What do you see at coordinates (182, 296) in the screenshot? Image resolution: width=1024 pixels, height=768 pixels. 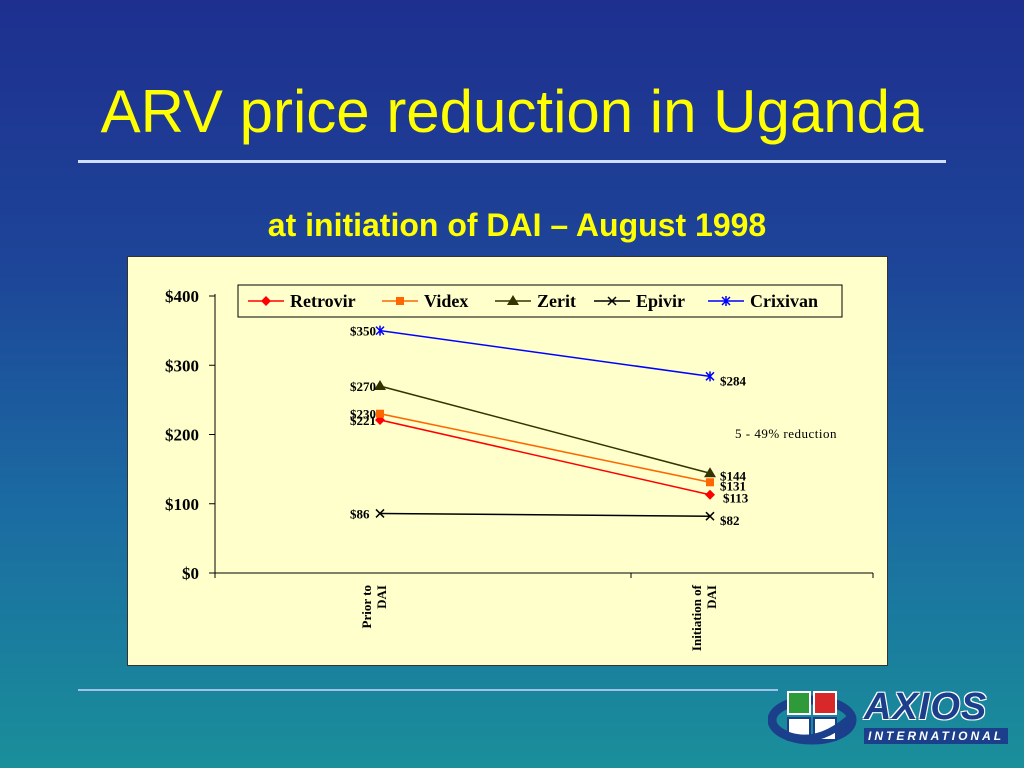 I see `y-tick-label: $400` at bounding box center [182, 296].